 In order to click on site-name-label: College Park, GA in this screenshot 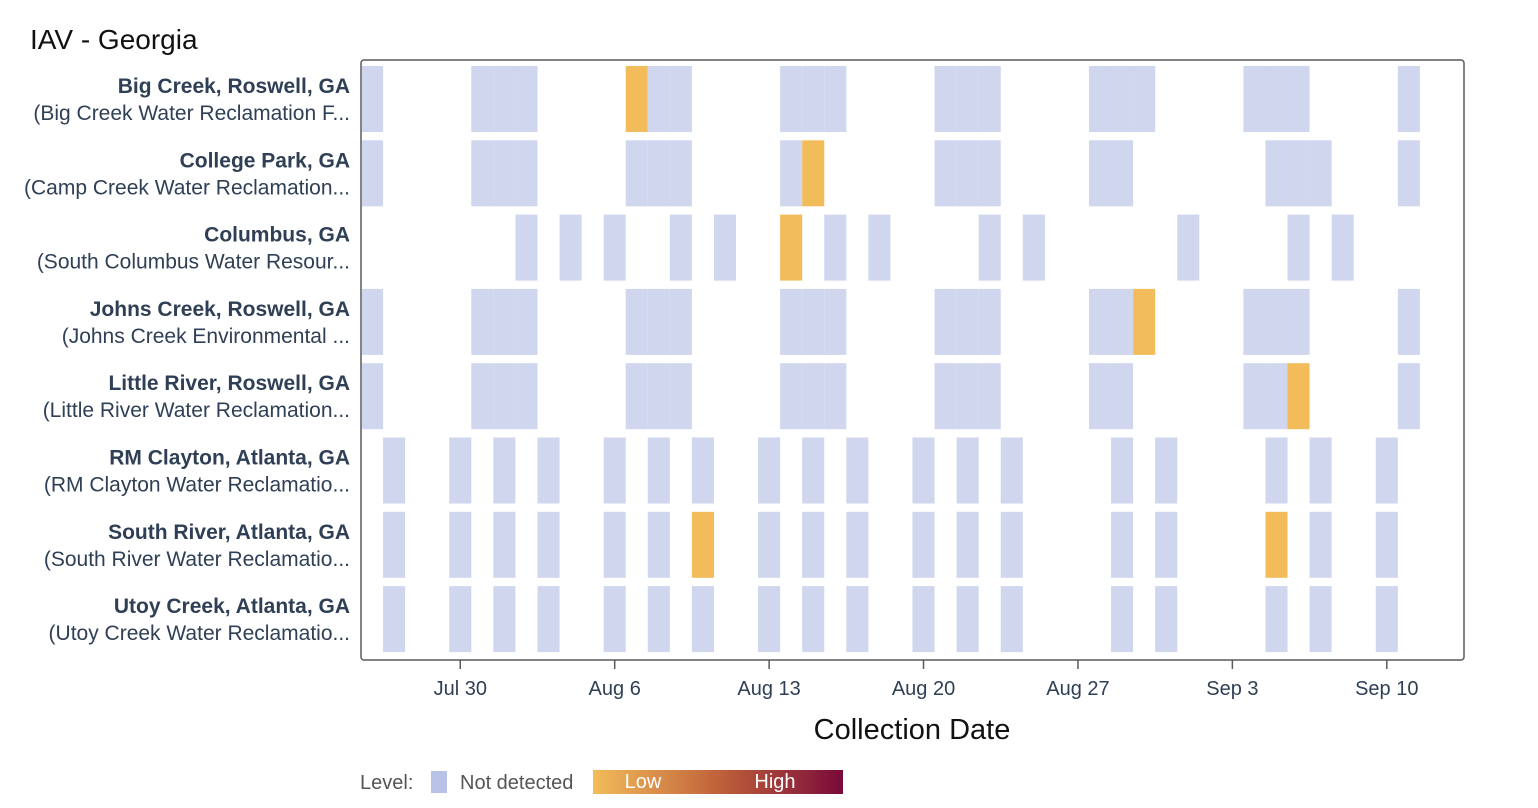, I will do `click(265, 160)`.